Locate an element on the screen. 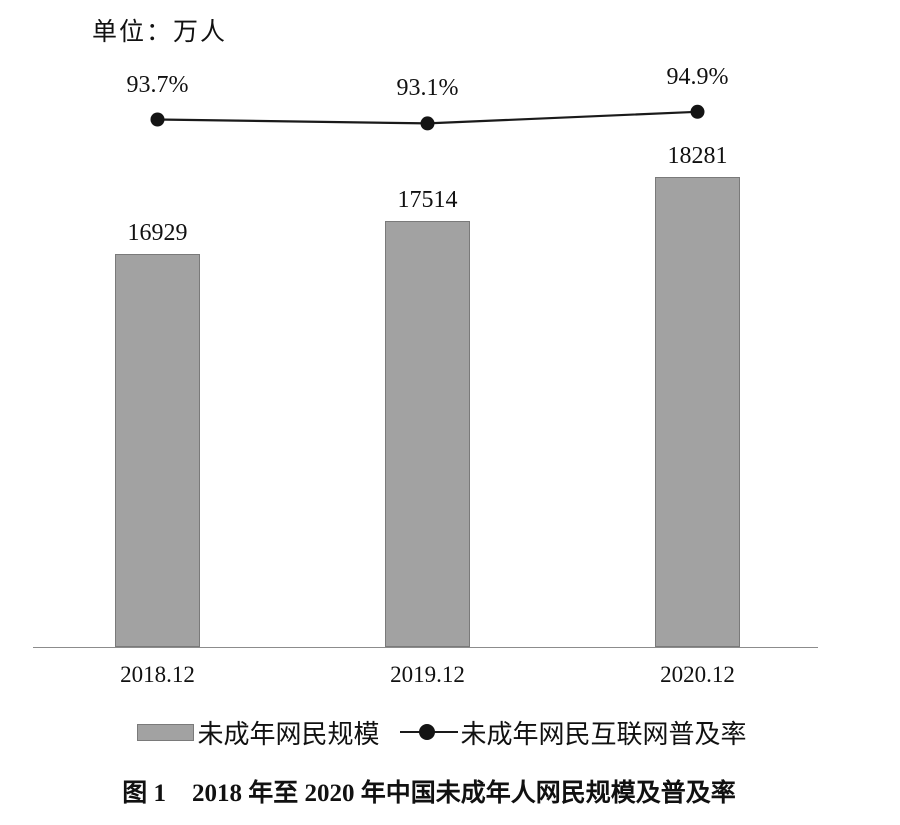 The width and height of the screenshot is (900, 825). legend: 未成年网民规模 未成年网民互联网普及率 is located at coordinates (442, 732).